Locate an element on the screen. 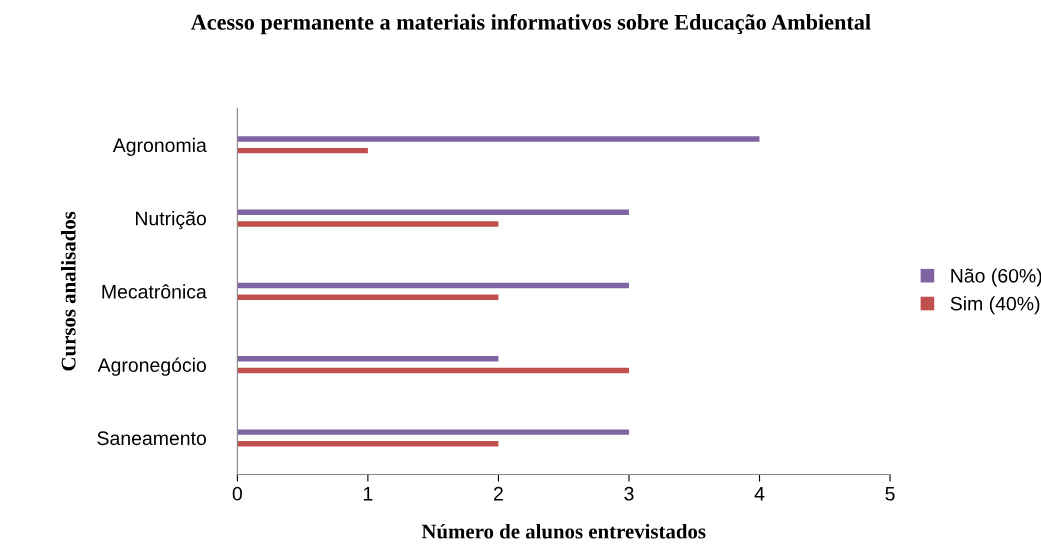 The height and width of the screenshot is (555, 1041). x-axis-title: Número de alunos entrevistados is located at coordinates (563, 531).